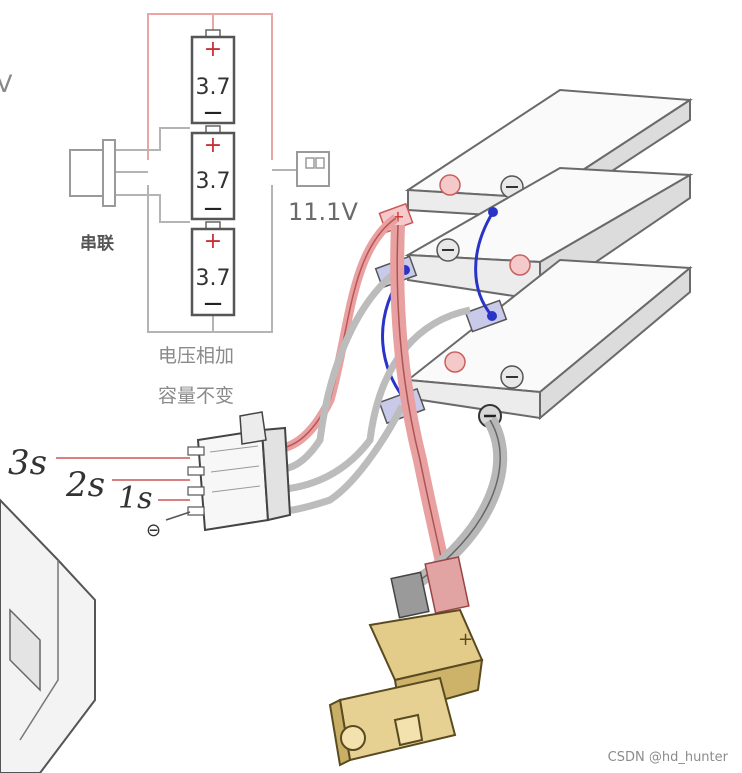 The width and height of the screenshot is (742, 773). What do you see at coordinates (213, 87) in the screenshot?
I see `cell-1-value: 3.7` at bounding box center [213, 87].